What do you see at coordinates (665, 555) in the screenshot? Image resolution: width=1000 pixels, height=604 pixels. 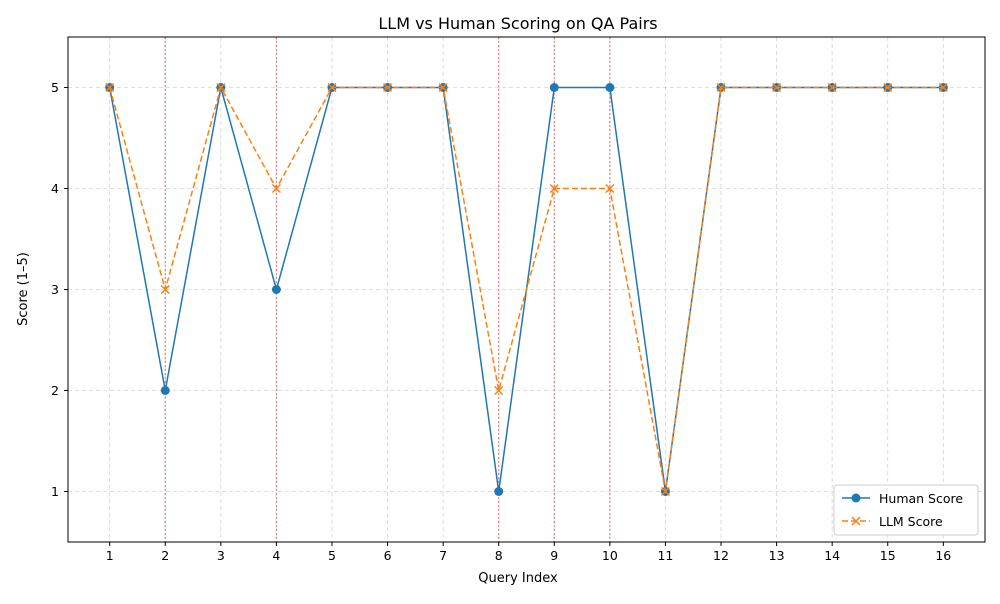 I see `x-tick-label: 11` at bounding box center [665, 555].